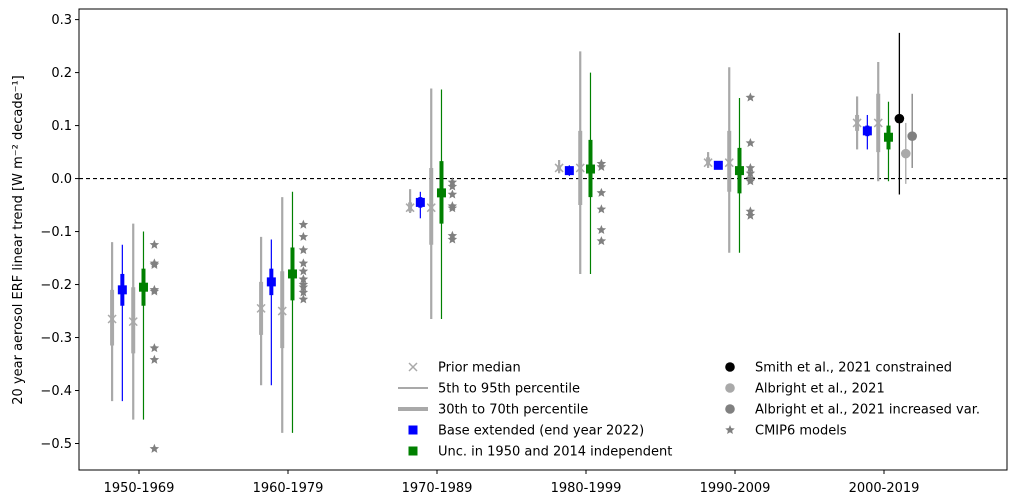 Image resolution: width=1019 pixels, height=501 pixels. Describe the element at coordinates (56, 391) in the screenshot. I see `y-tick-label: −0.4` at that location.